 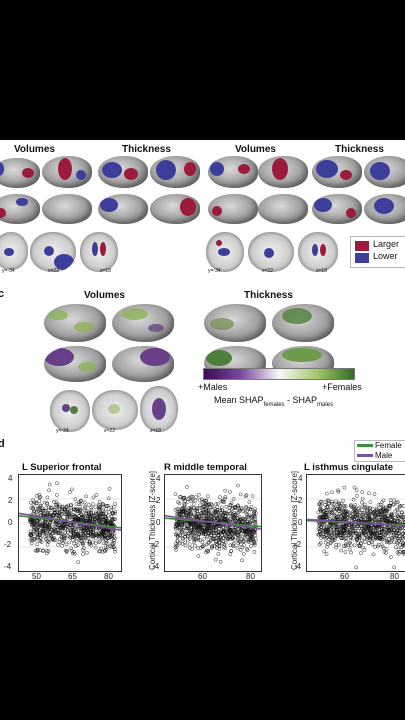 What do you see at coordinates (385, 256) in the screenshot?
I see `legend-label-lower: Lower` at bounding box center [385, 256].